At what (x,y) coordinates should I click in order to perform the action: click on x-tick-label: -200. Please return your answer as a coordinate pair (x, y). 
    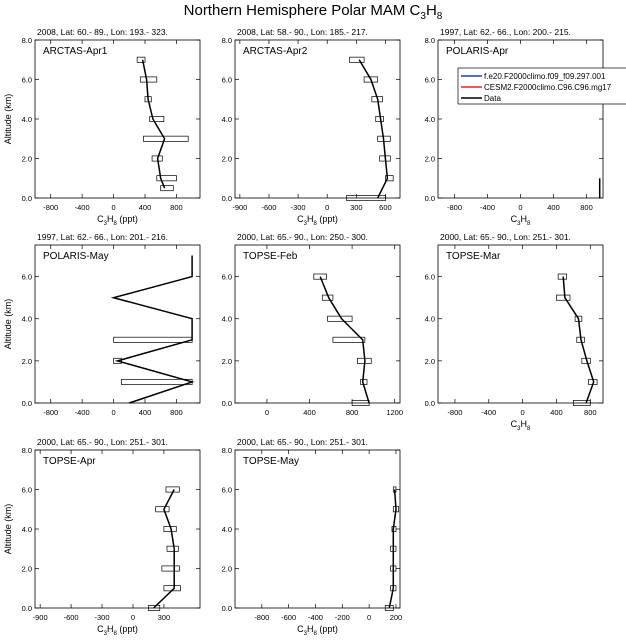
    Looking at the image, I should click on (342, 617).